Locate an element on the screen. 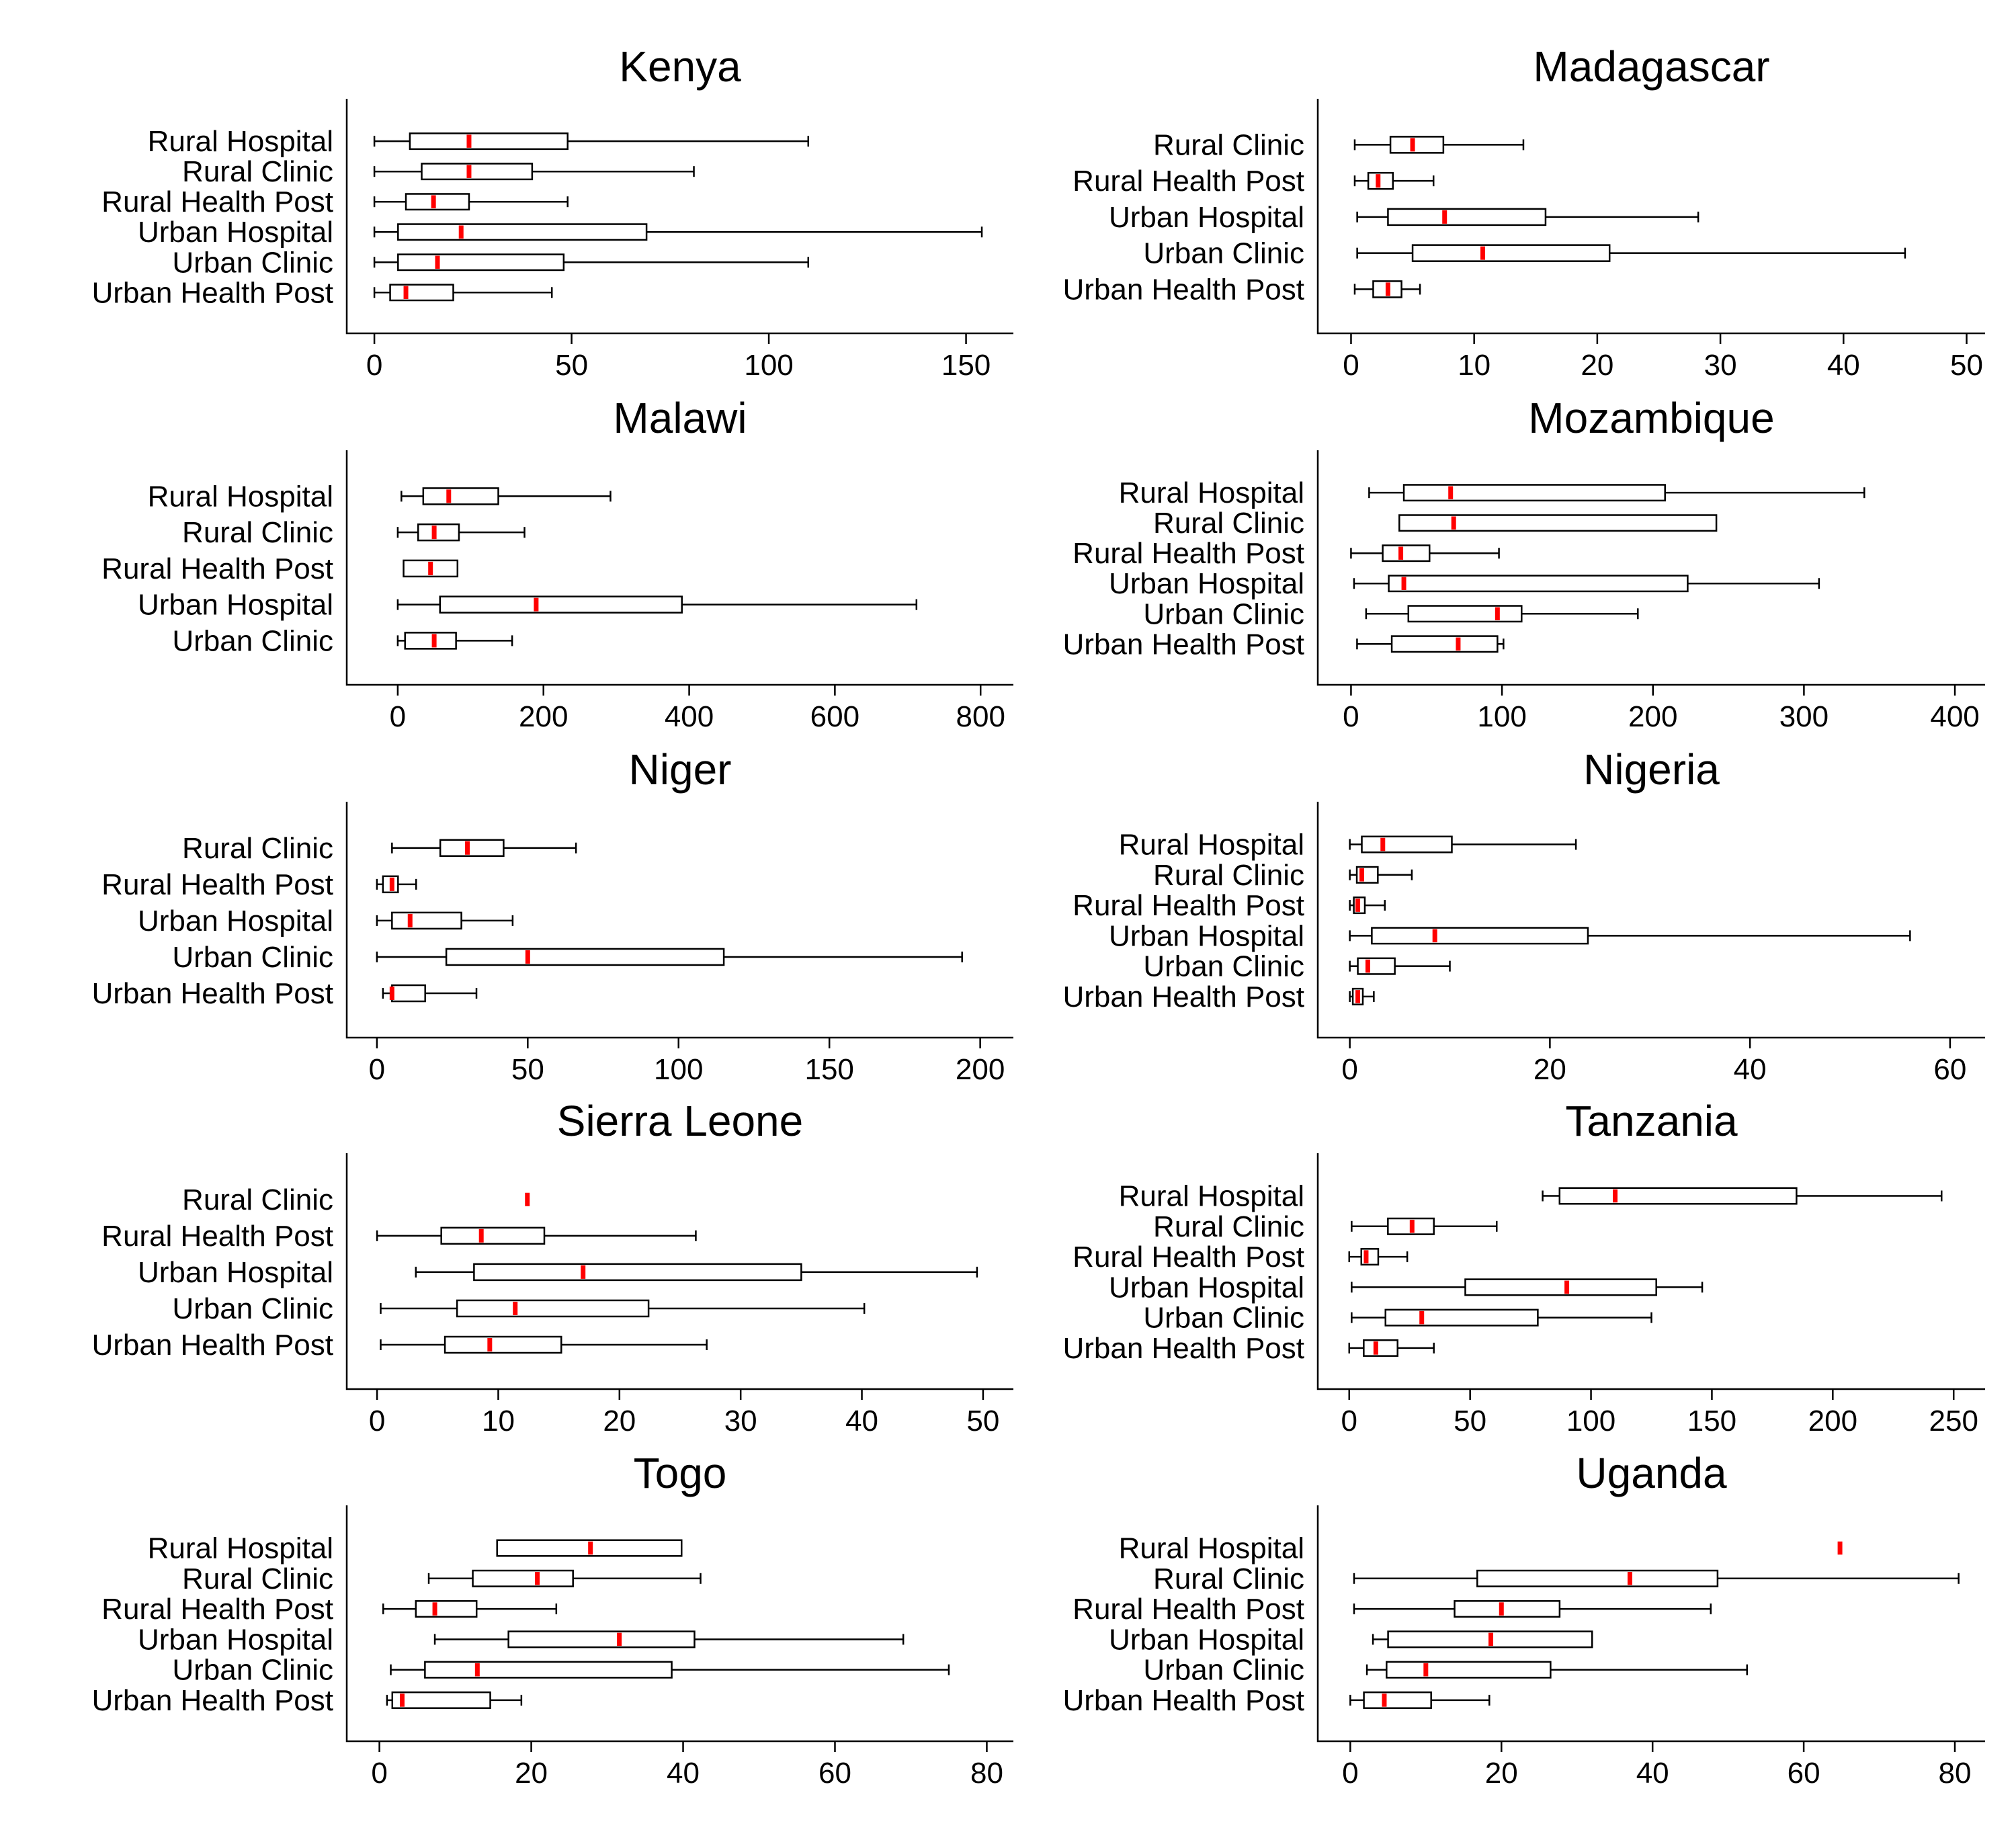  x-tick-label: 200 is located at coordinates (1833, 1421).